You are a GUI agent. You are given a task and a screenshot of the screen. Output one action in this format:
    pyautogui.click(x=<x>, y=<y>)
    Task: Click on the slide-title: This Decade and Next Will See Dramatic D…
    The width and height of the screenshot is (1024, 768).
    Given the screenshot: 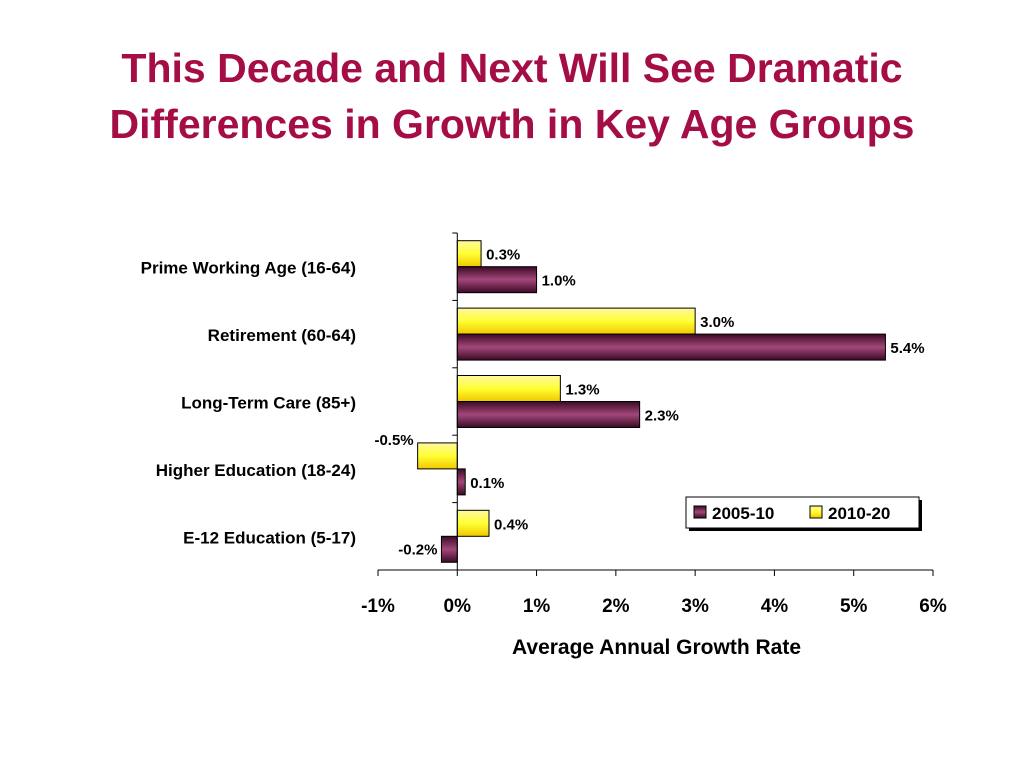 What is the action you would take?
    pyautogui.click(x=512, y=96)
    